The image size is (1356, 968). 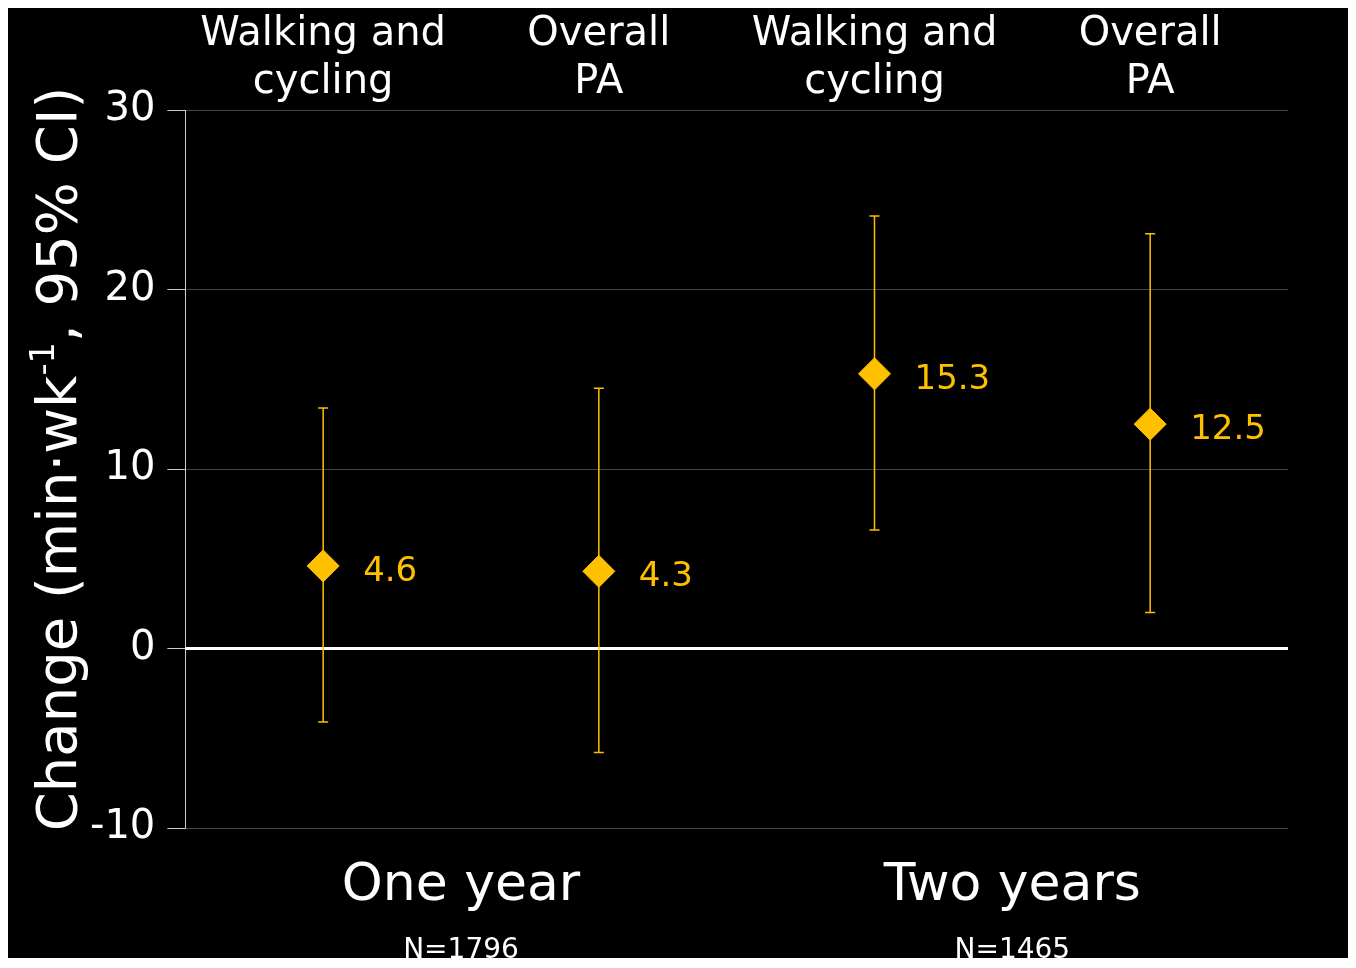 I want to click on data-label: 12.5, so click(x=1228, y=426).